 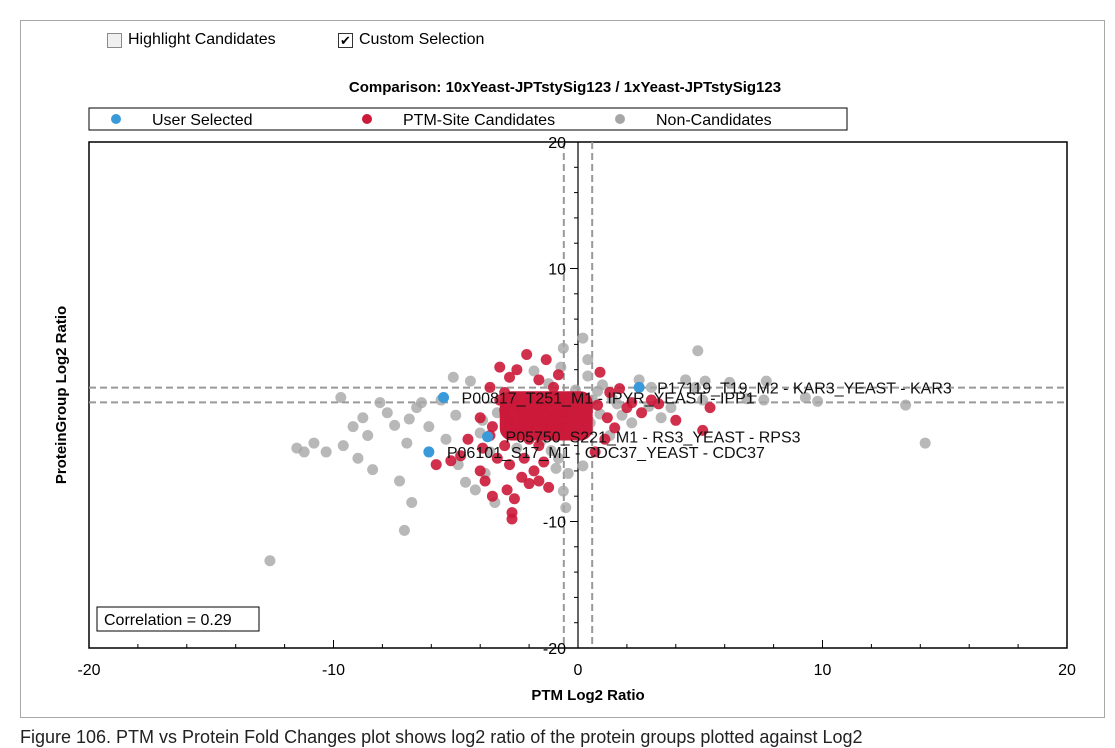 I want to click on legend-box, so click(x=468, y=119).